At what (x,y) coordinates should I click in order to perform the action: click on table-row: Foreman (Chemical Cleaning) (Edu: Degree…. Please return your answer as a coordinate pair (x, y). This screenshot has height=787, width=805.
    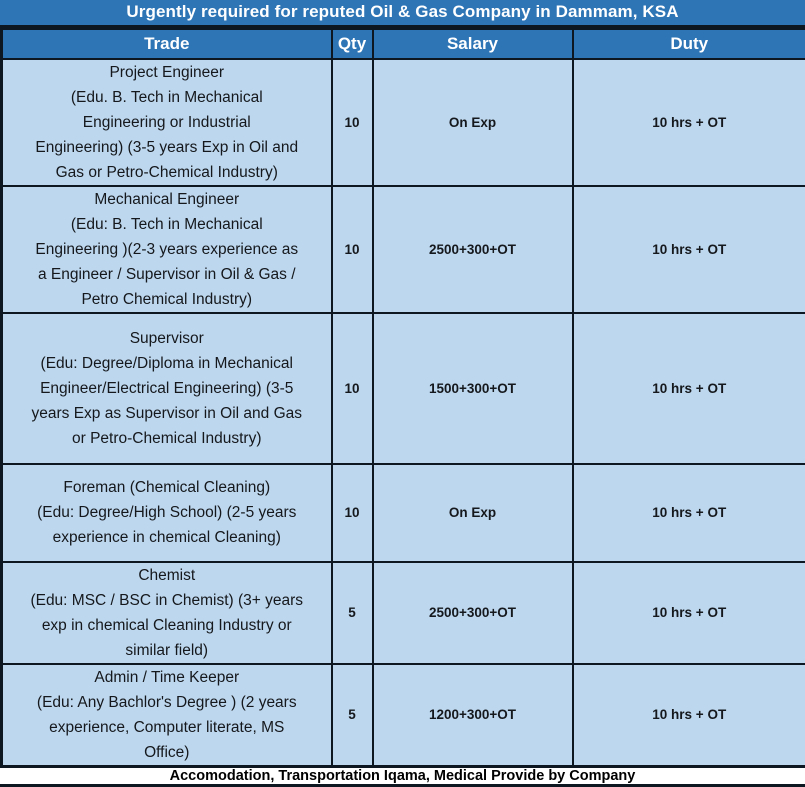
    Looking at the image, I should click on (402, 512).